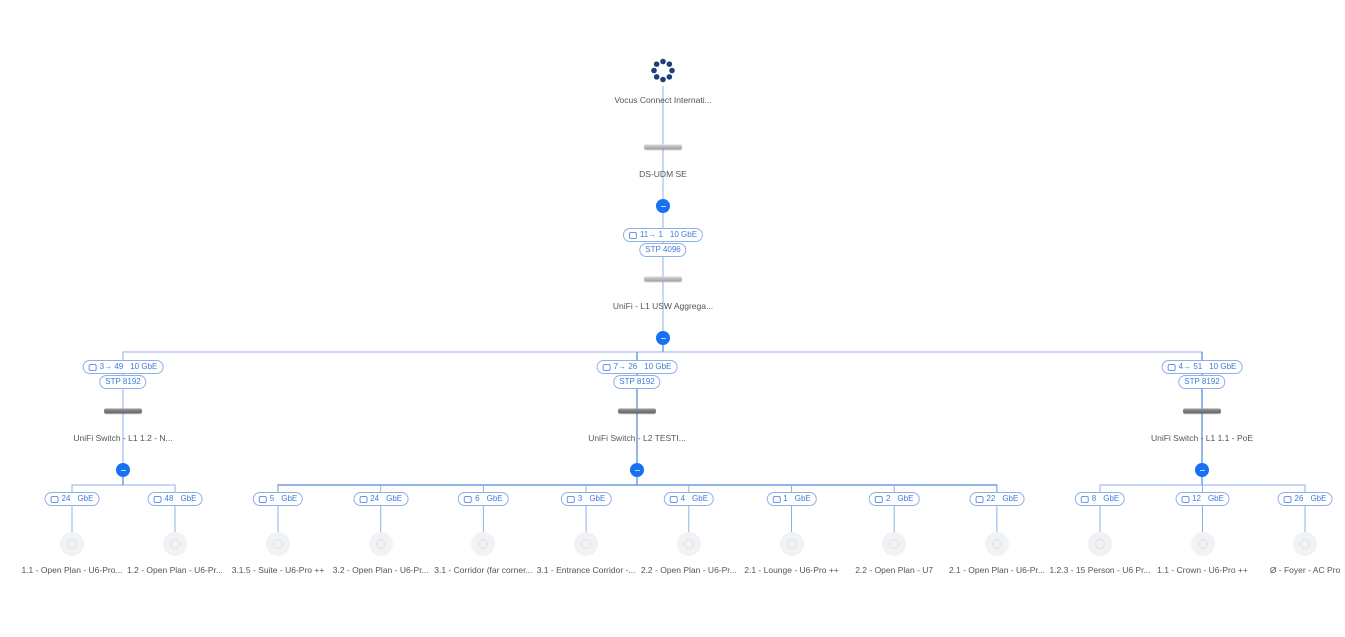  What do you see at coordinates (662, 355) in the screenshot?
I see `switch-bus` at bounding box center [662, 355].